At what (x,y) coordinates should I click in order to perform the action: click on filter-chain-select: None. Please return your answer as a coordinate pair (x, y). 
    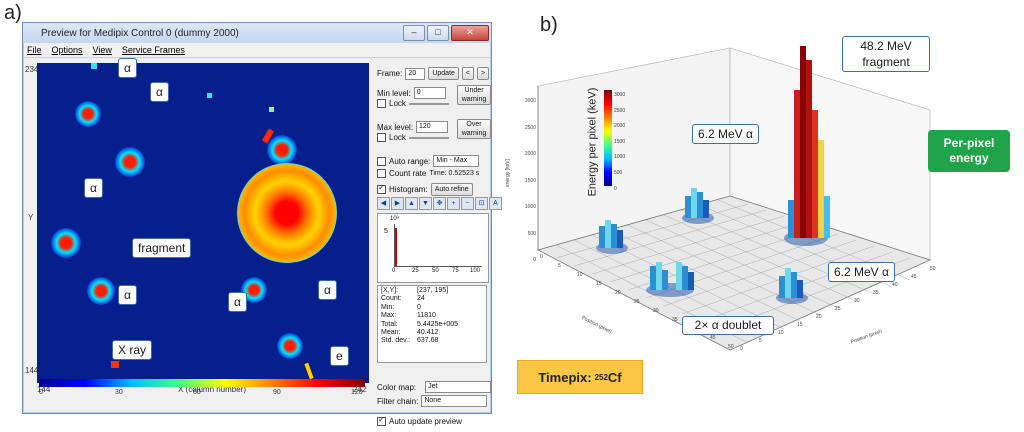
    Looking at the image, I should click on (454, 401).